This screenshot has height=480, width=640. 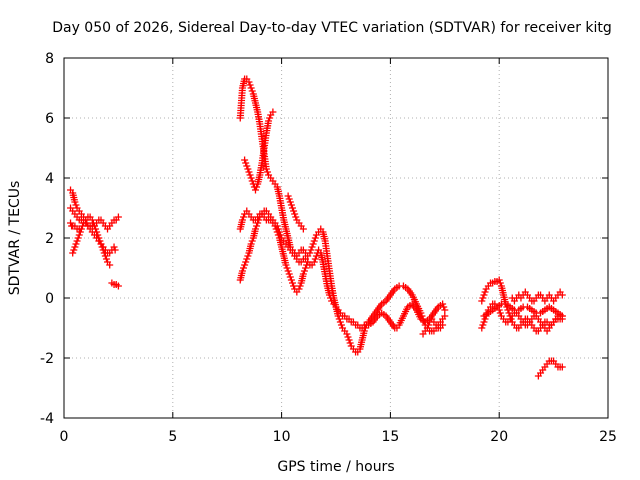 I want to click on series-track-d-end, so click(x=537, y=296).